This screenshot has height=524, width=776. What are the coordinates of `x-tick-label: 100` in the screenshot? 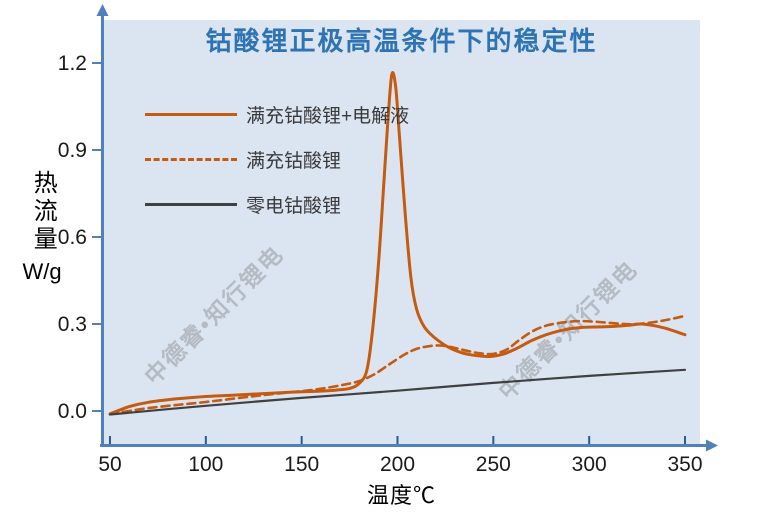 It's located at (205, 464).